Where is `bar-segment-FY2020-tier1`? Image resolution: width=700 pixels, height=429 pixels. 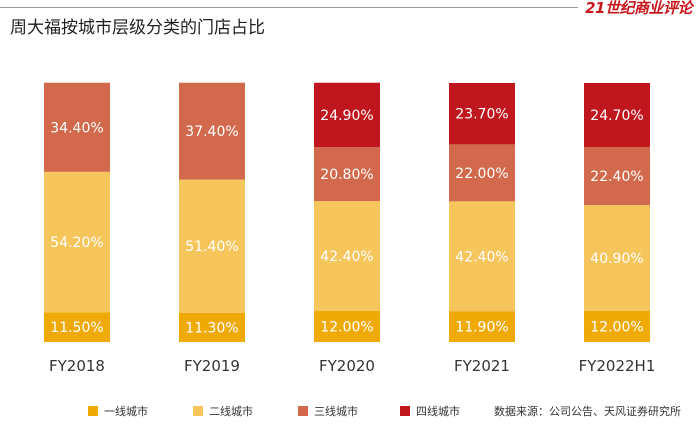
bar-segment-FY2020-tier1 is located at coordinates (347, 326).